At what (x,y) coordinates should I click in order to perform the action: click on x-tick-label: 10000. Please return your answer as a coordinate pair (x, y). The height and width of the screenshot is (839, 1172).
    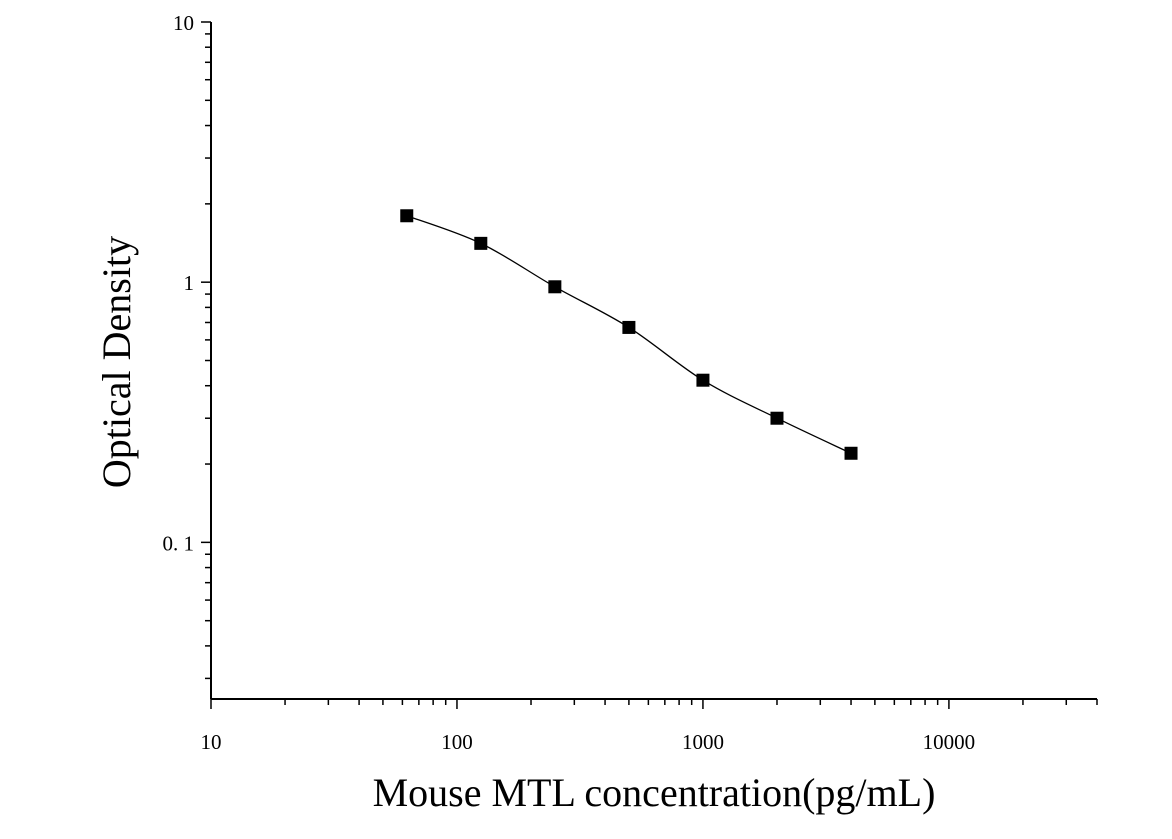
    Looking at the image, I should click on (949, 742).